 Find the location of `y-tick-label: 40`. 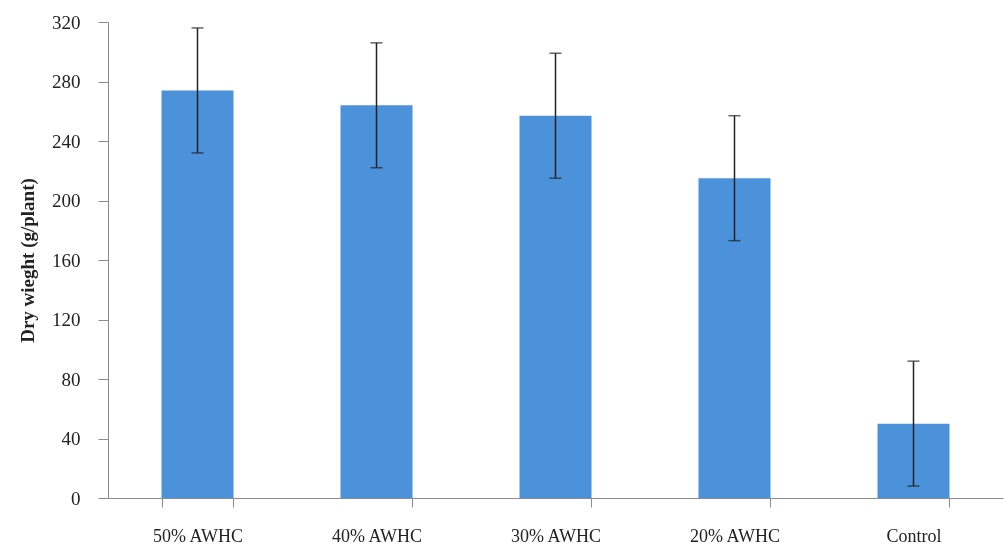

y-tick-label: 40 is located at coordinates (71, 438).